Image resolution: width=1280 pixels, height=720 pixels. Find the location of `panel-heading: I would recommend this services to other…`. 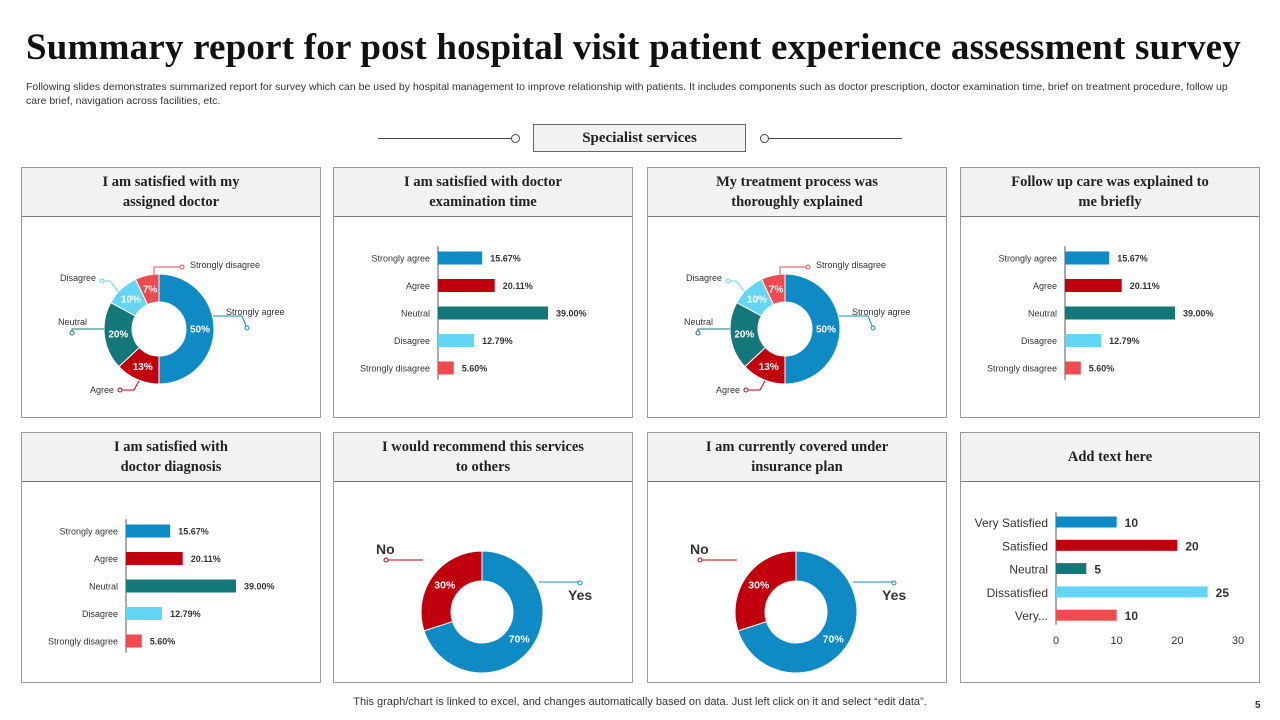

panel-heading: I would recommend this services to other… is located at coordinates (483, 457).